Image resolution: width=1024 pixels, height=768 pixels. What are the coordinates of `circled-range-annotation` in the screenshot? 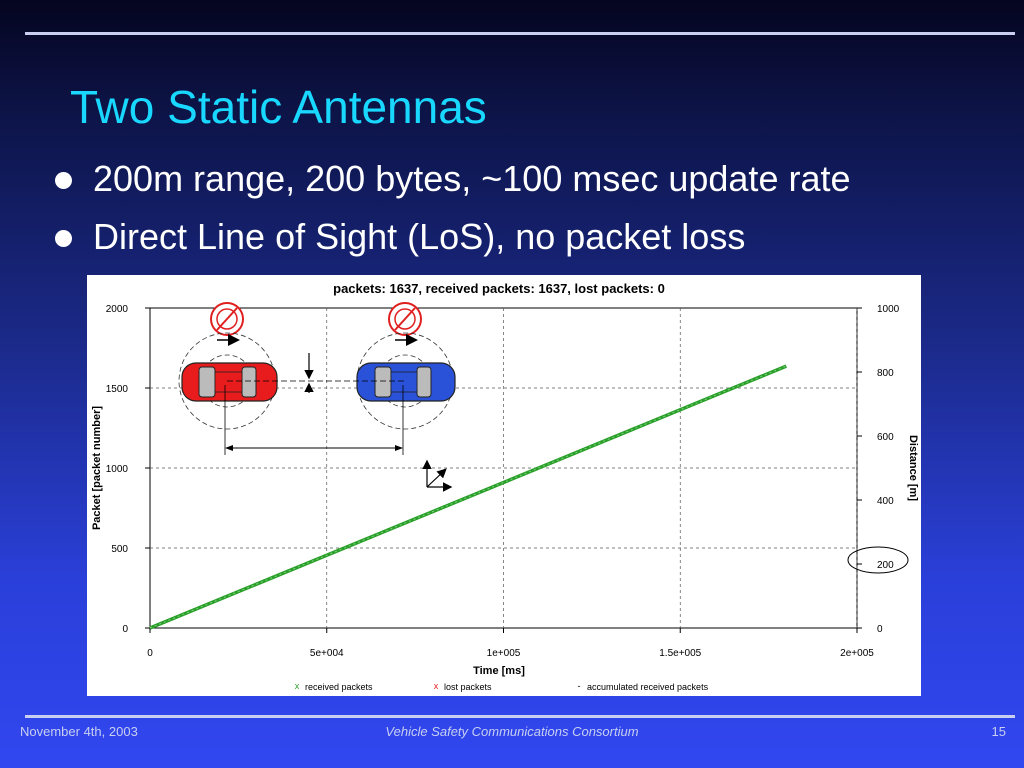 It's located at (878, 560).